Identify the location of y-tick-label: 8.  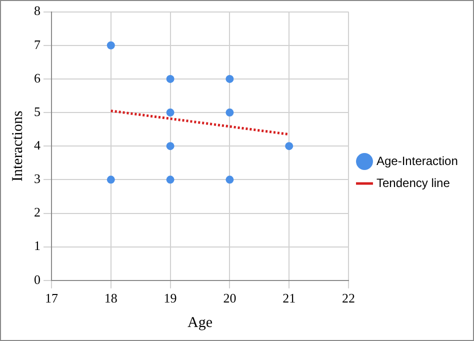
(37, 10).